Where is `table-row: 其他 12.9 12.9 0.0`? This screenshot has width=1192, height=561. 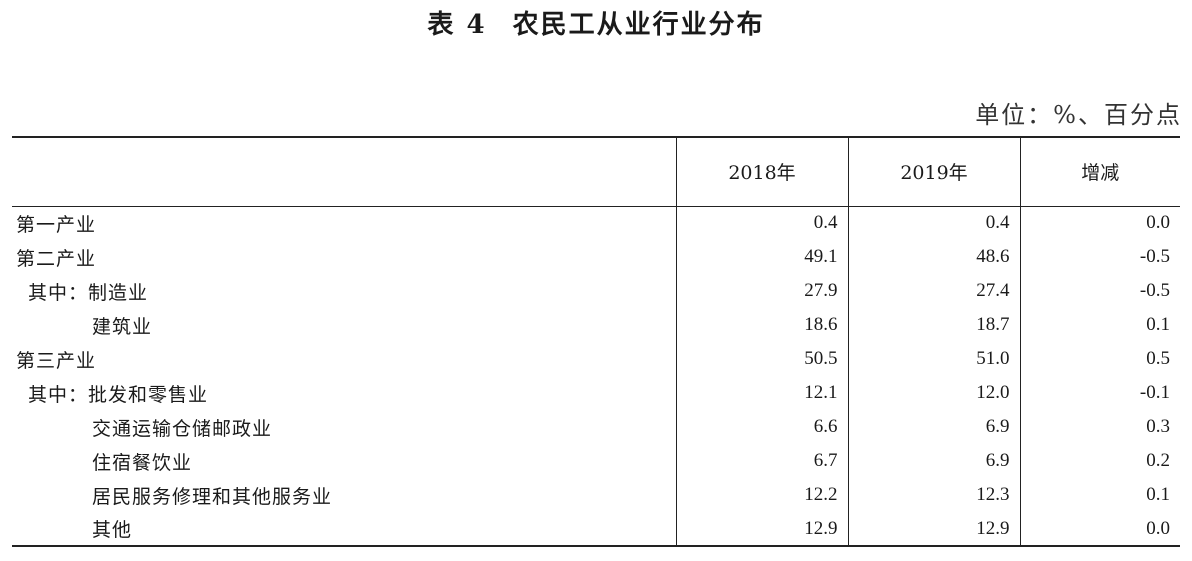 table-row: 其他 12.9 12.9 0.0 is located at coordinates (596, 529).